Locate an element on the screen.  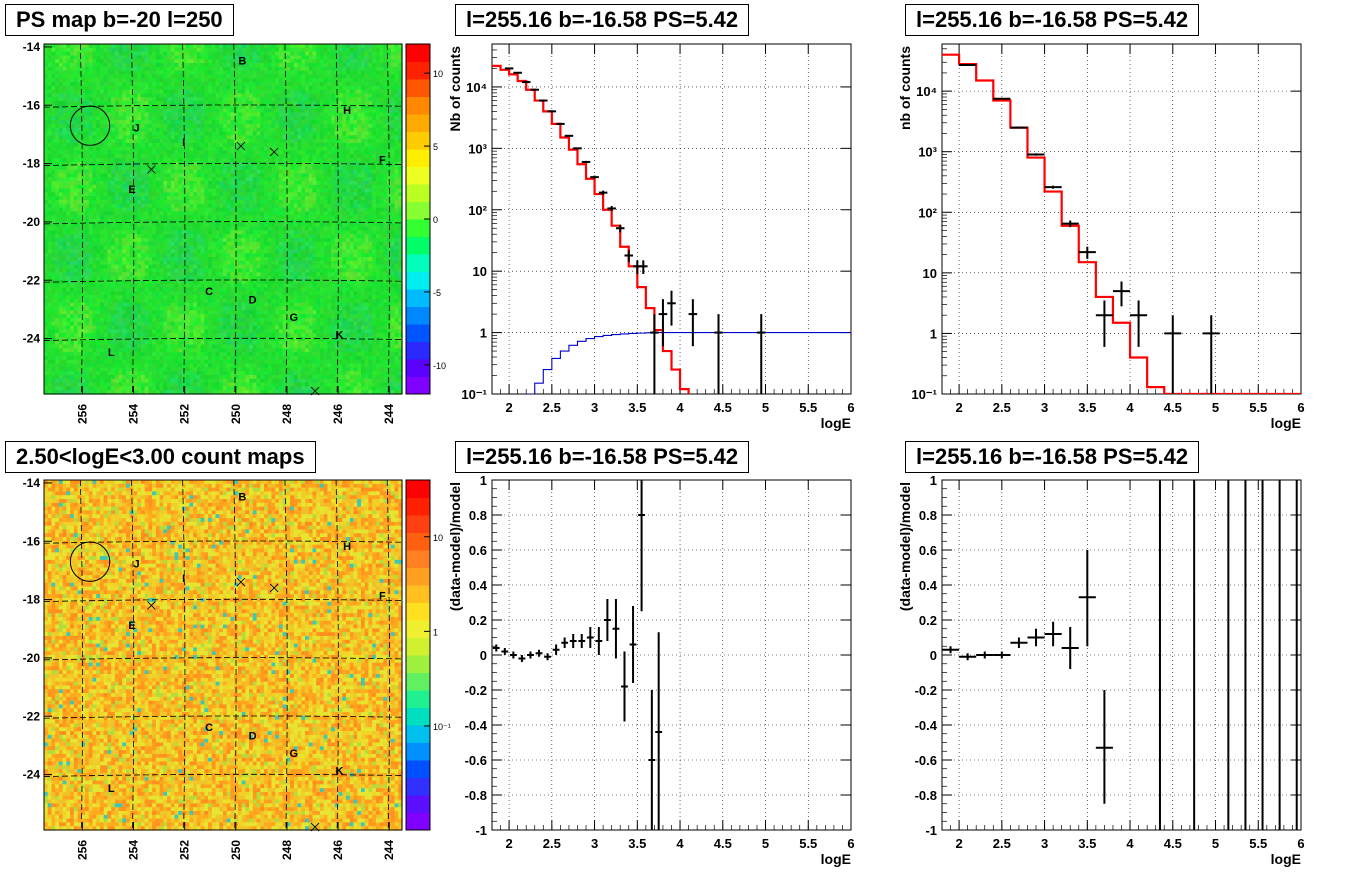
map-y-tick-label: -14 is located at coordinates (32, 47).